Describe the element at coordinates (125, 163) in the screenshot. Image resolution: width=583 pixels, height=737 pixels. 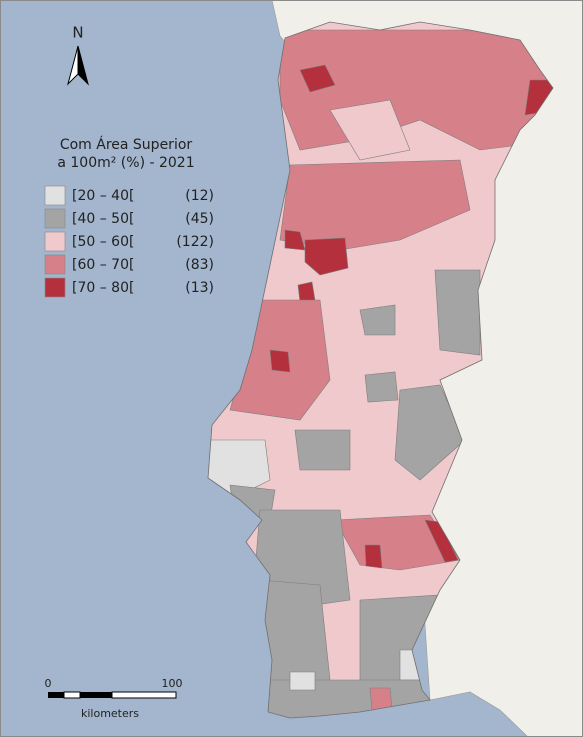
I see `legend-title: a 100m² (%) - 2021` at that location.